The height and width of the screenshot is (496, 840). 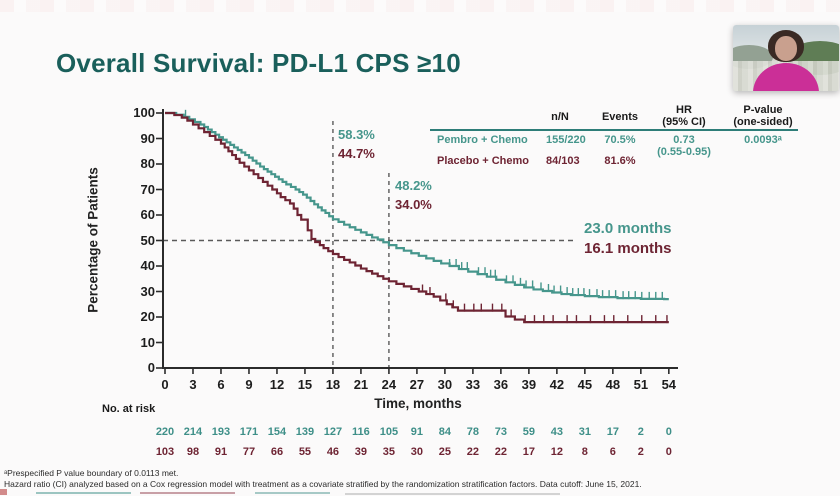 I want to click on risk-count-pembro: 105, so click(x=389, y=432).